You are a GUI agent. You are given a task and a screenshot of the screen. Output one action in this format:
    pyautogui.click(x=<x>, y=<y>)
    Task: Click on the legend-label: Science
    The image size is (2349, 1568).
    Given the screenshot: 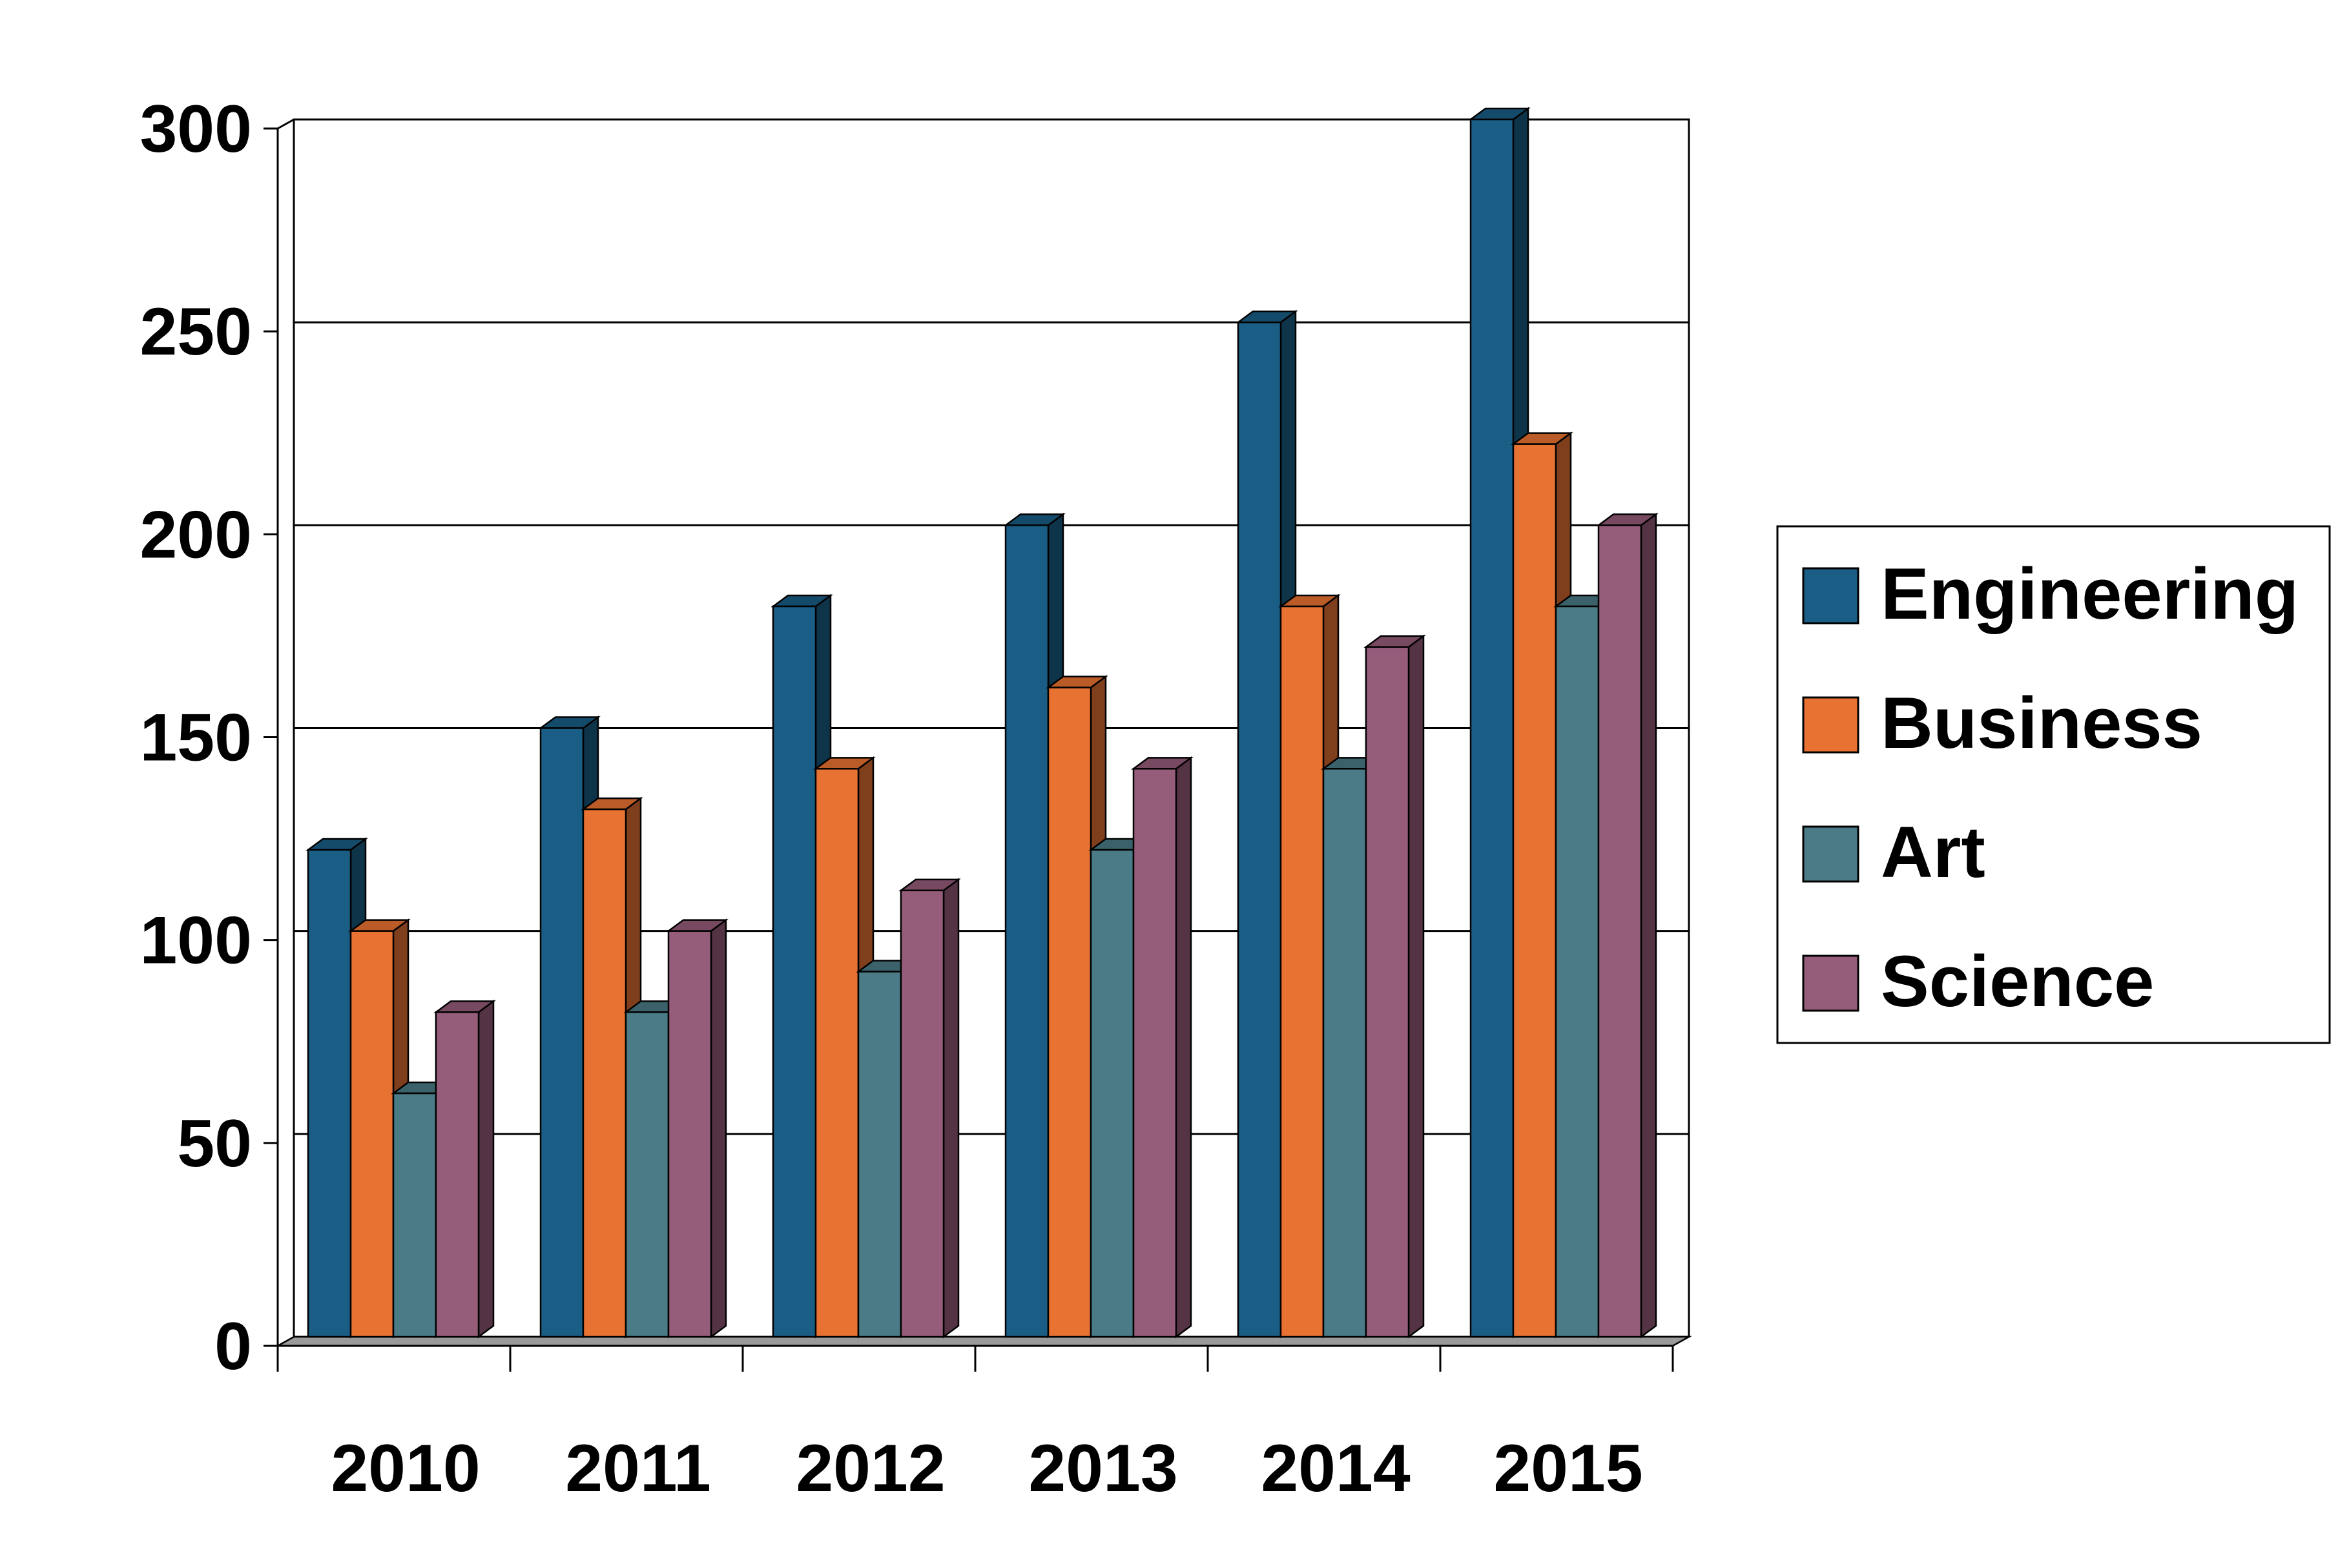 What is the action you would take?
    pyautogui.click(x=2017, y=981)
    